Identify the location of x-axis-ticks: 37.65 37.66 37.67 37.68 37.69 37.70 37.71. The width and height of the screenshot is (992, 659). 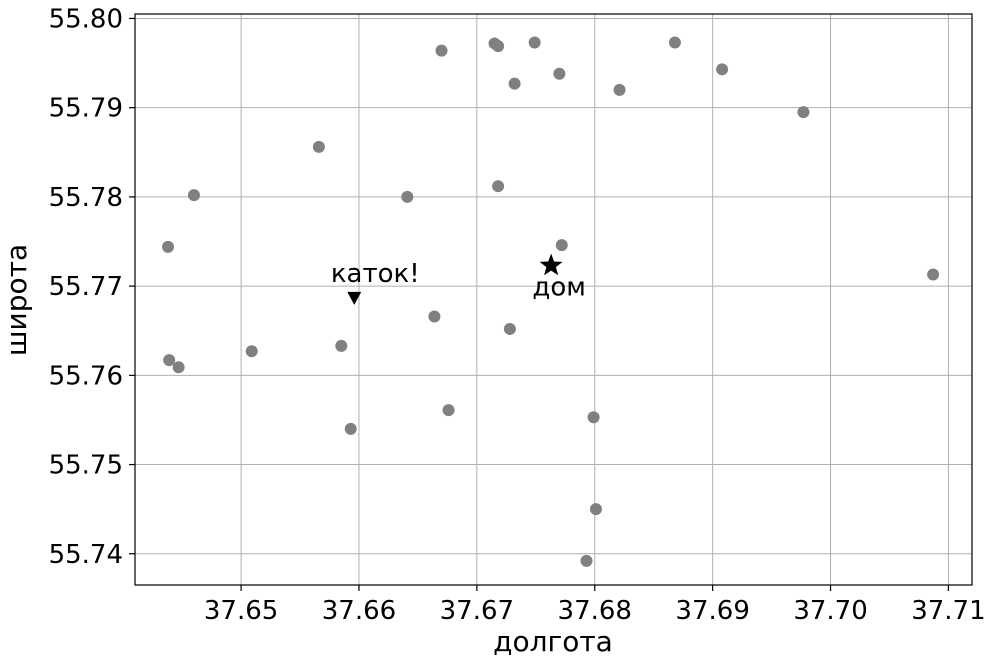
(595, 605).